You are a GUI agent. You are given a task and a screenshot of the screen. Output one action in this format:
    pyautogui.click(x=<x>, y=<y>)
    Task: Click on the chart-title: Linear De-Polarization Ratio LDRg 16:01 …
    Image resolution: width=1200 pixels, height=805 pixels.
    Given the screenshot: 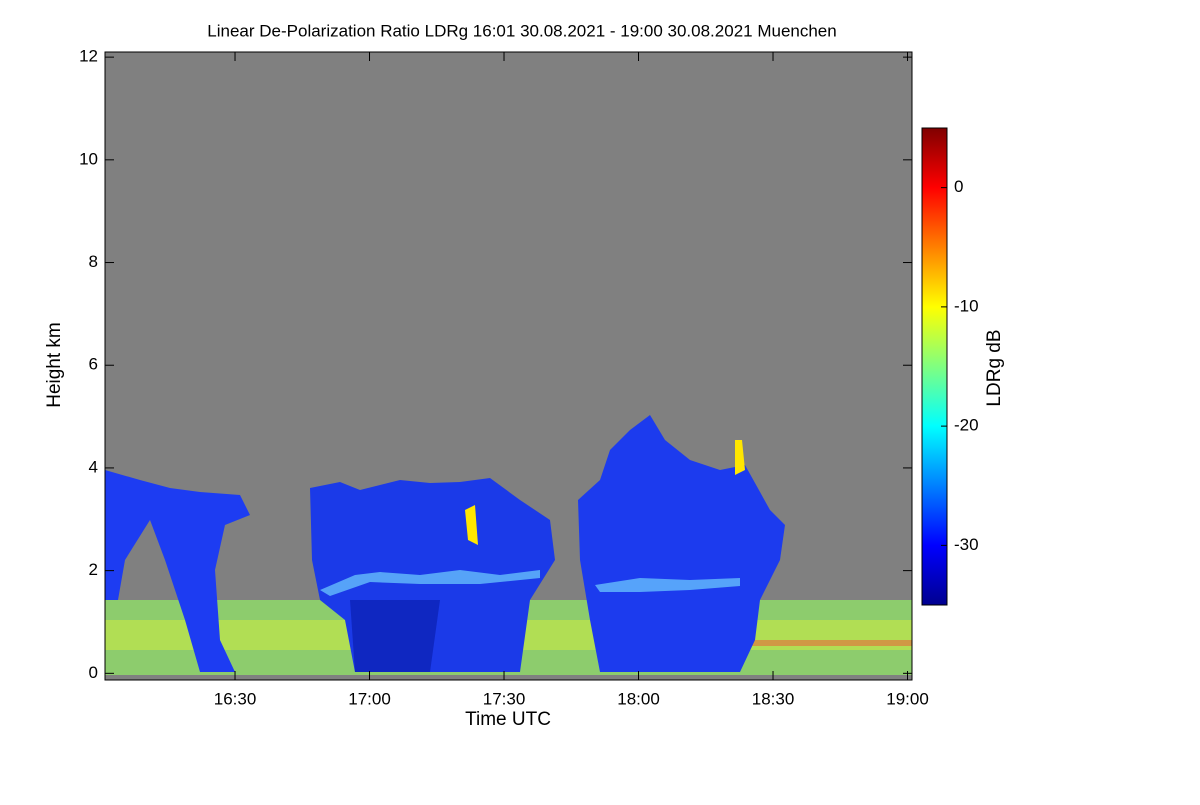 What is the action you would take?
    pyautogui.click(x=521, y=30)
    